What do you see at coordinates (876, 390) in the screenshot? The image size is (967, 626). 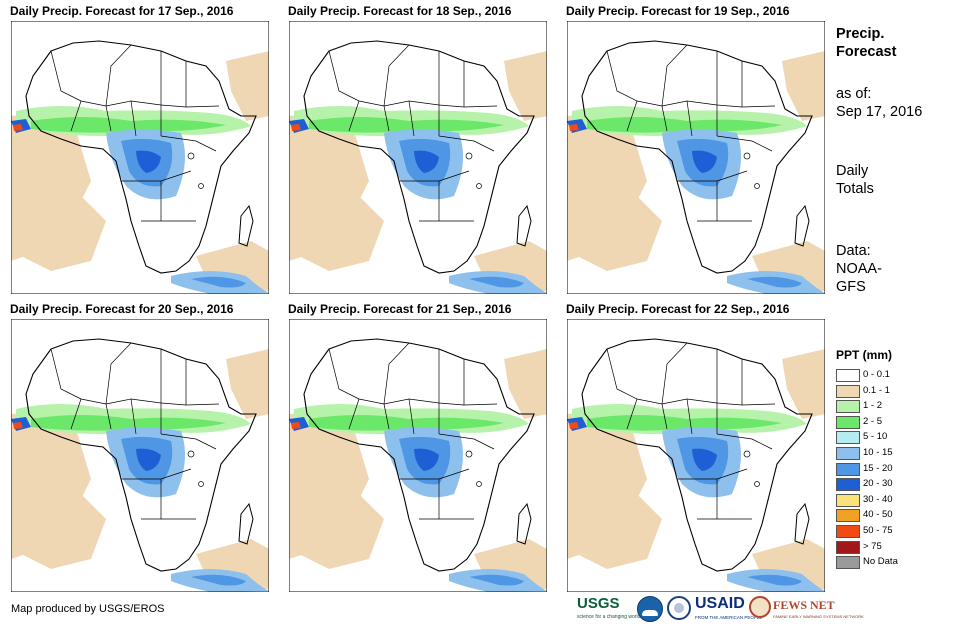 I see `legend-label: 0.1 - 1` at bounding box center [876, 390].